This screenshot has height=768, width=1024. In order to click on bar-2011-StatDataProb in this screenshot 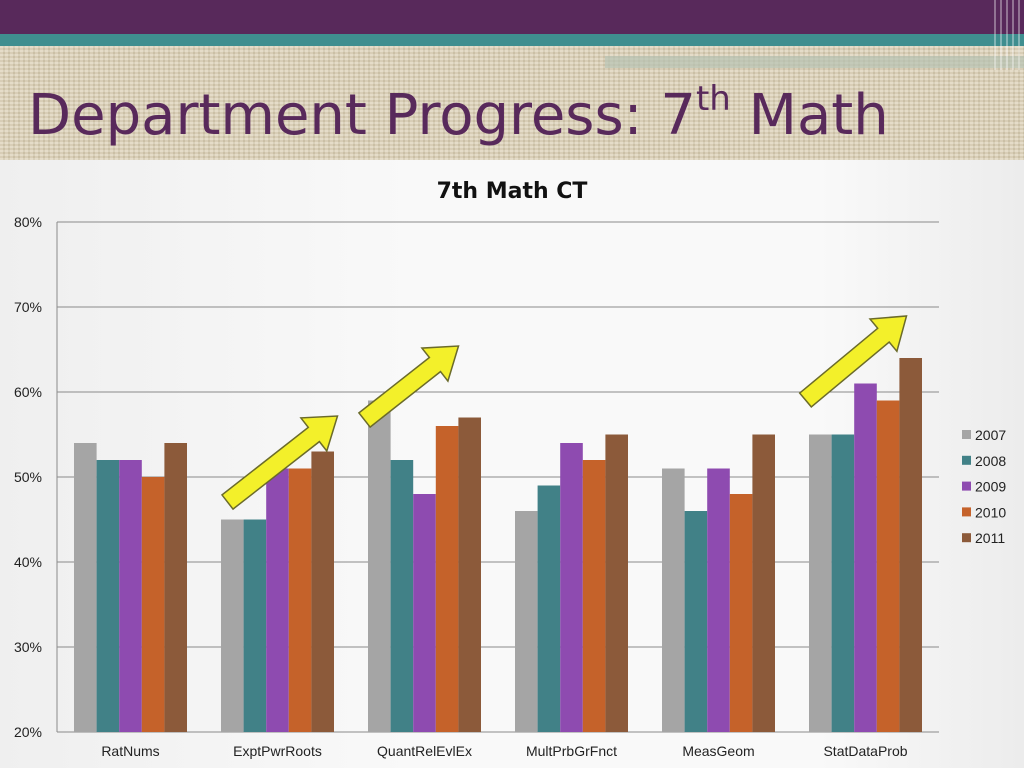, I will do `click(910, 545)`.